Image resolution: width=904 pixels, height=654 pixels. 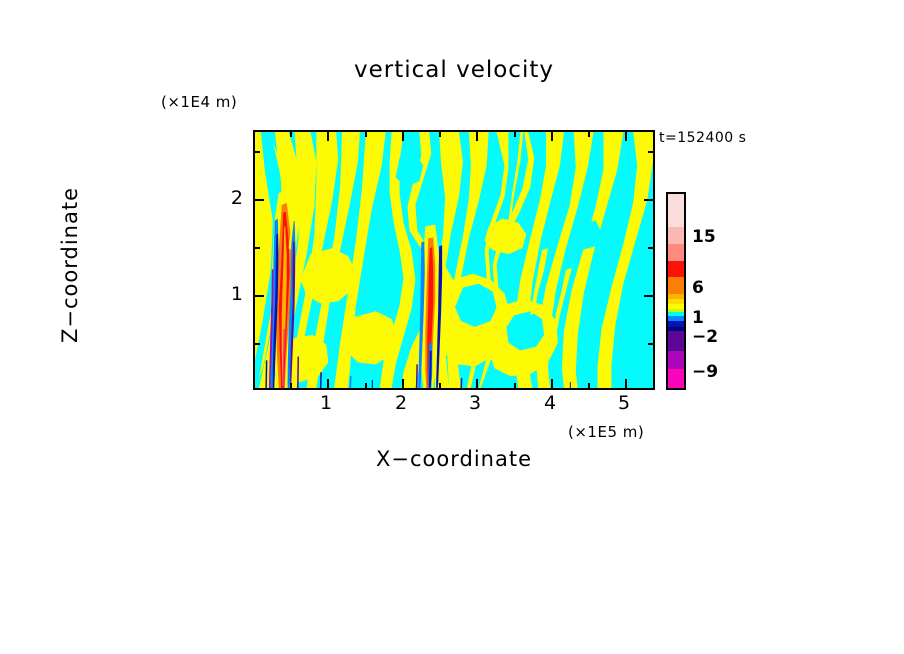 I want to click on x-tick-label-1: 1, so click(x=326, y=403).